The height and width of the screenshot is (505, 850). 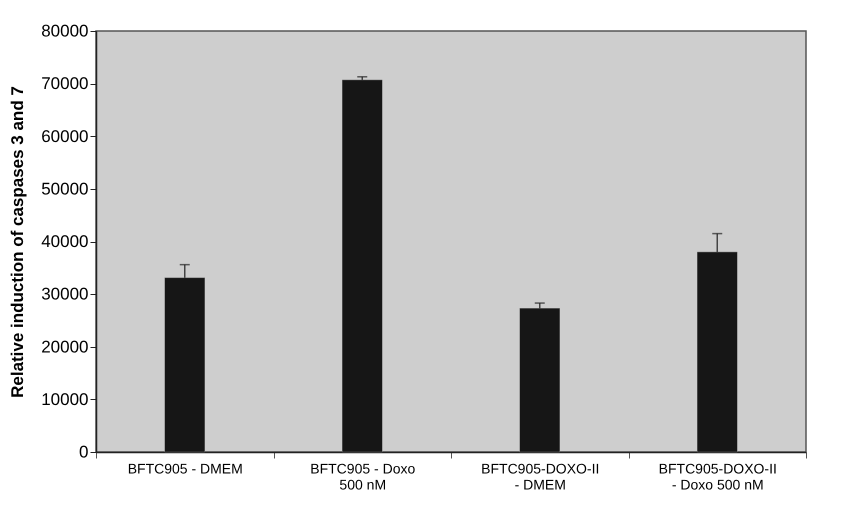 What do you see at coordinates (64, 188) in the screenshot?
I see `y-tick-label: 50000` at bounding box center [64, 188].